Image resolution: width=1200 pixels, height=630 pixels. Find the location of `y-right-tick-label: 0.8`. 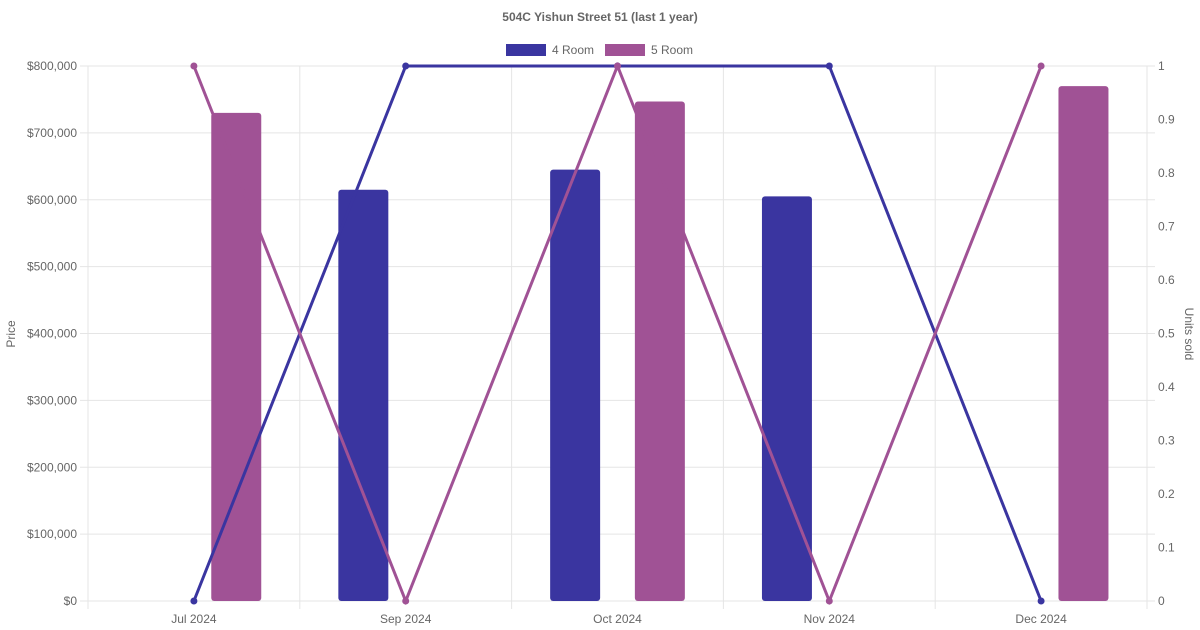

y-right-tick-label: 0.8 is located at coordinates (1166, 173).